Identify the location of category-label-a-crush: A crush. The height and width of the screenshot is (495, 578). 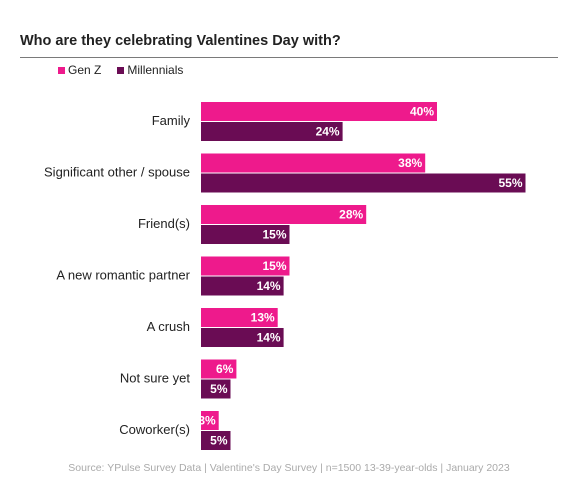
(168, 326).